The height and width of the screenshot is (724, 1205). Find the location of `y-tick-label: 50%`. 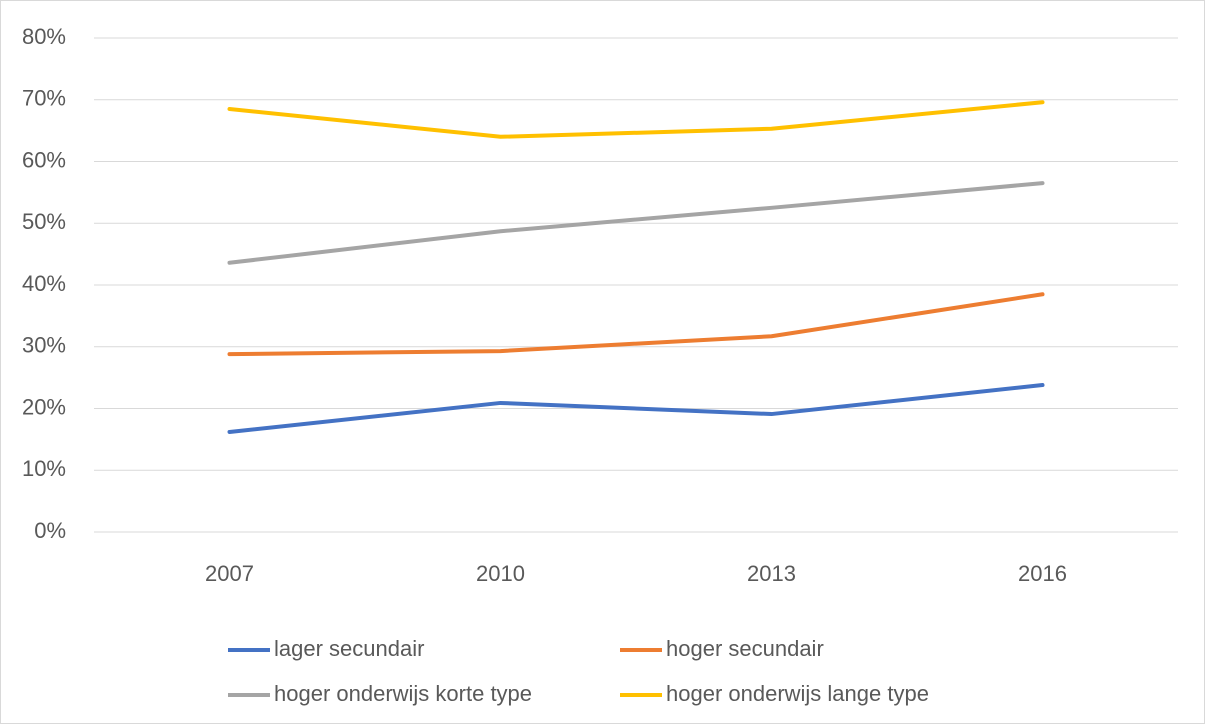

y-tick-label: 50% is located at coordinates (44, 221).